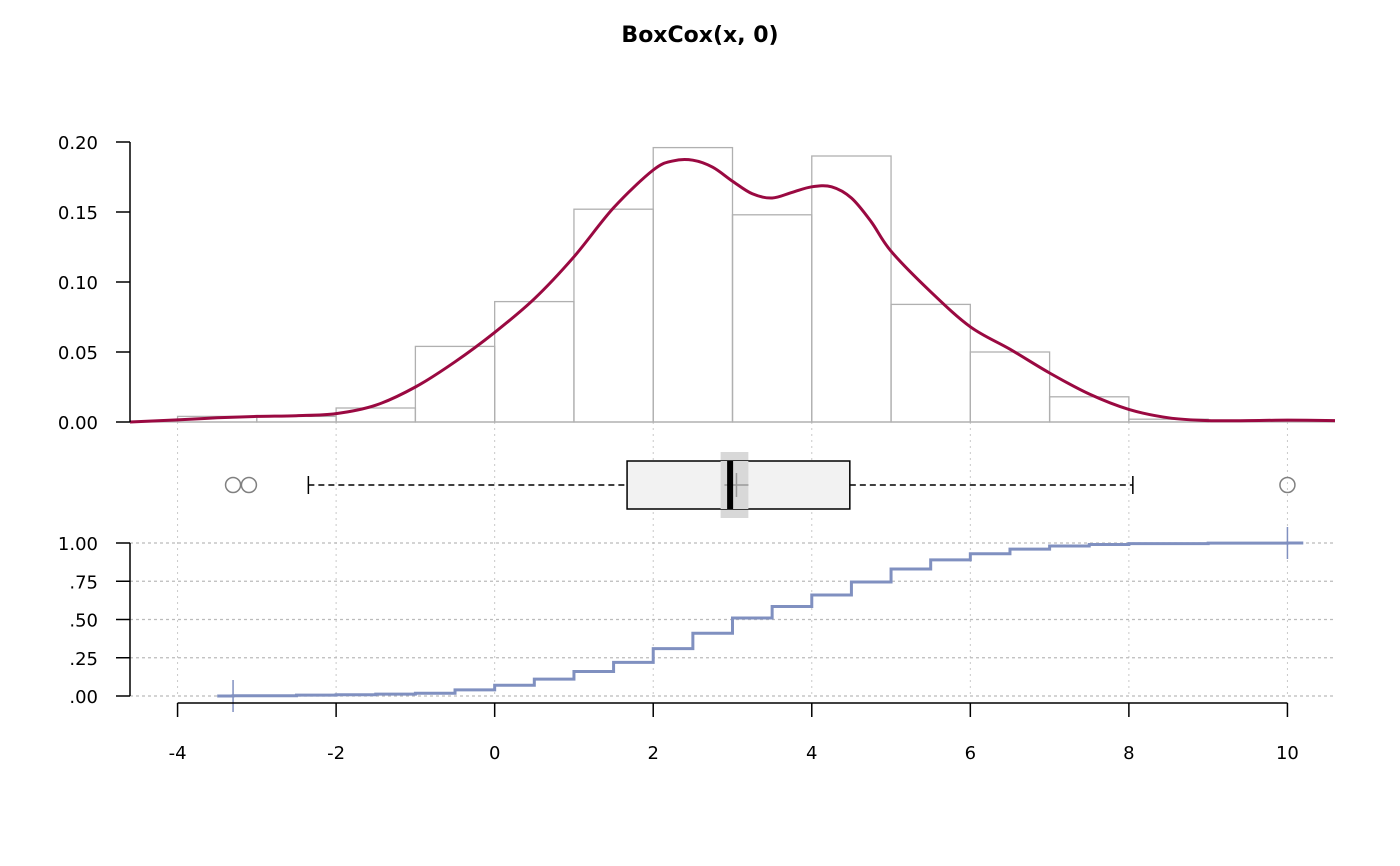  I want to click on x-tick-label: 10, so click(1287, 753).